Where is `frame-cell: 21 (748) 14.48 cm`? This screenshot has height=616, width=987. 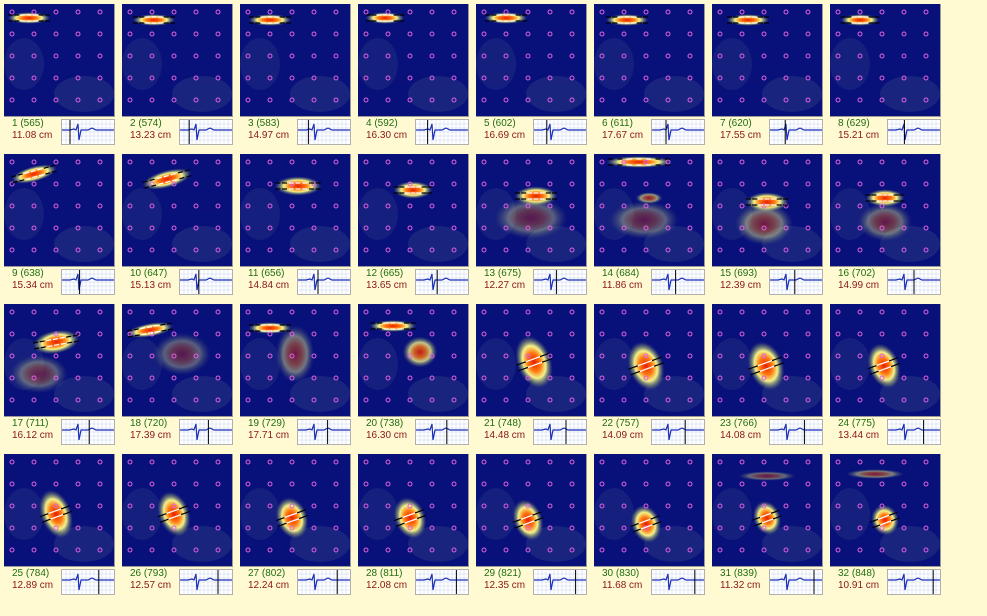
frame-cell: 21 (748) 14.48 cm is located at coordinates (529, 372).